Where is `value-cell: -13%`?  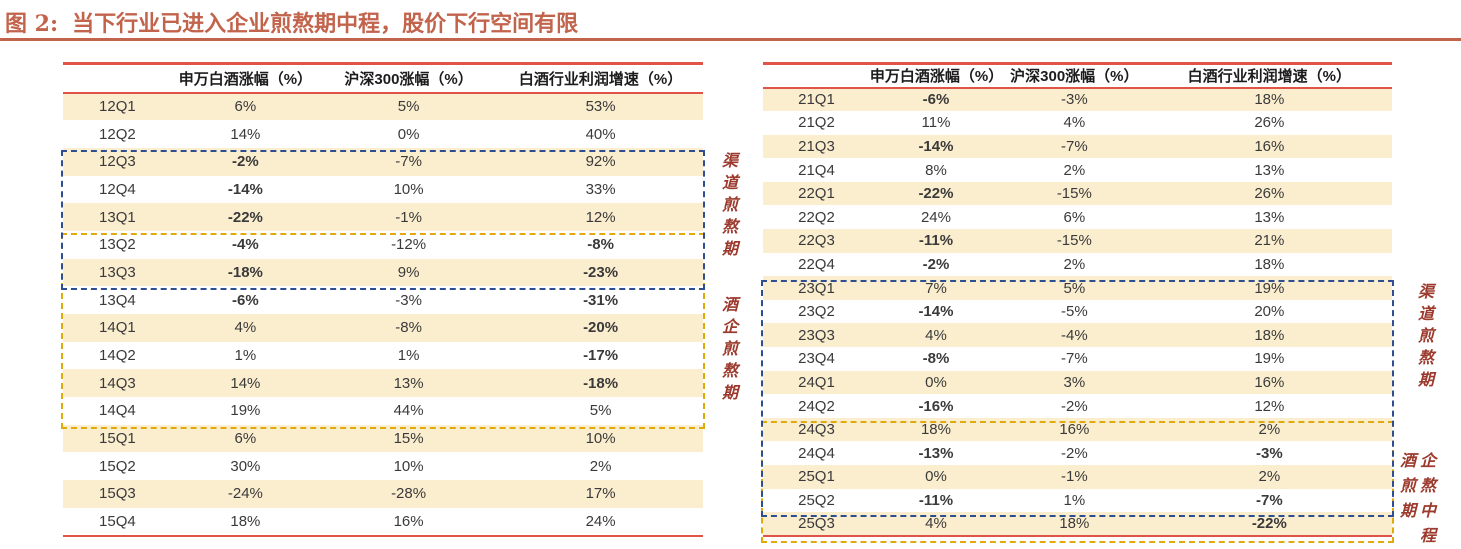
value-cell: -13% is located at coordinates (936, 453).